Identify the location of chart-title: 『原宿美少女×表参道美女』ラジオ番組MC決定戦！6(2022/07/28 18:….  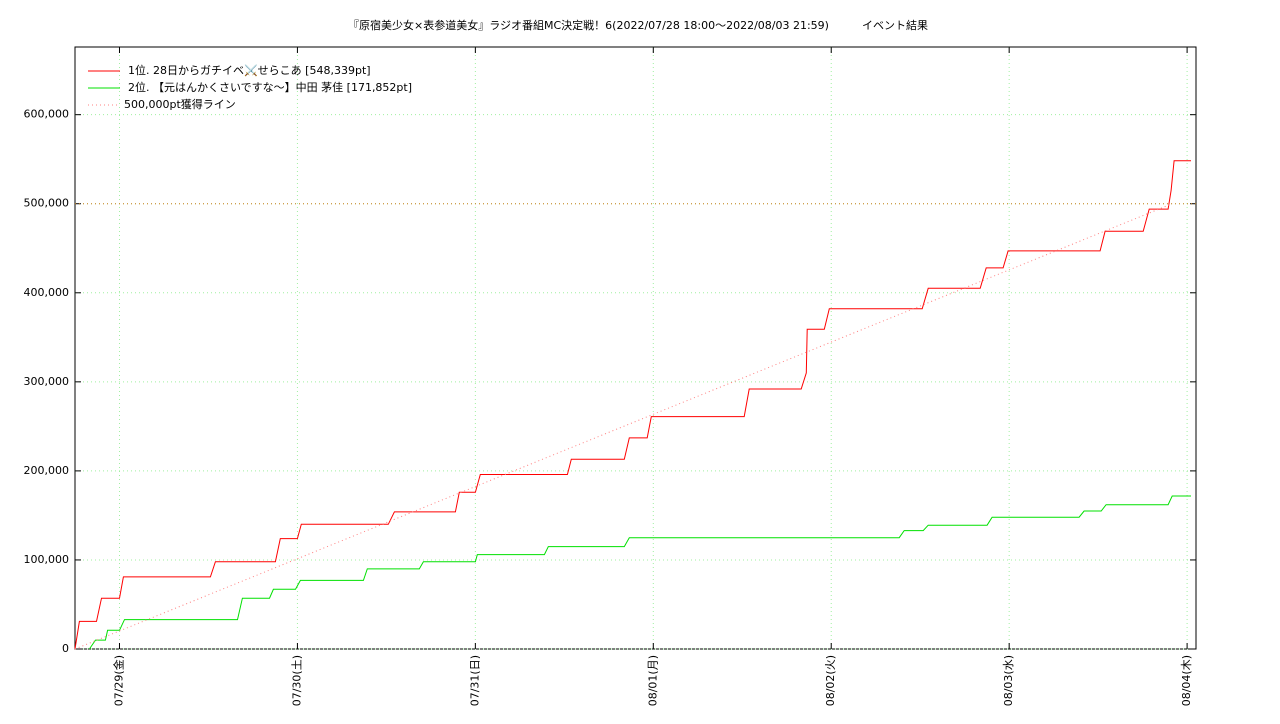
(638, 25).